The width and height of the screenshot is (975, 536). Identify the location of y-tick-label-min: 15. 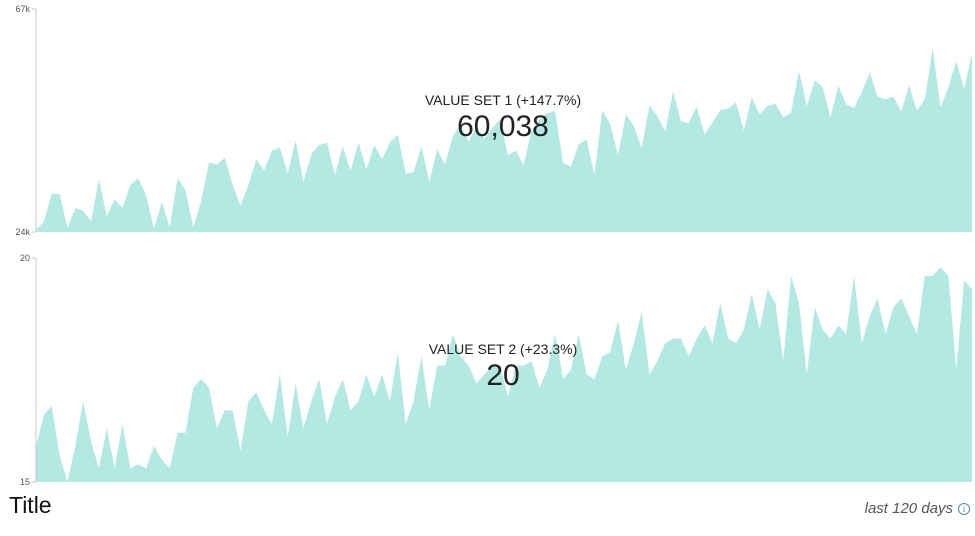
(25, 482).